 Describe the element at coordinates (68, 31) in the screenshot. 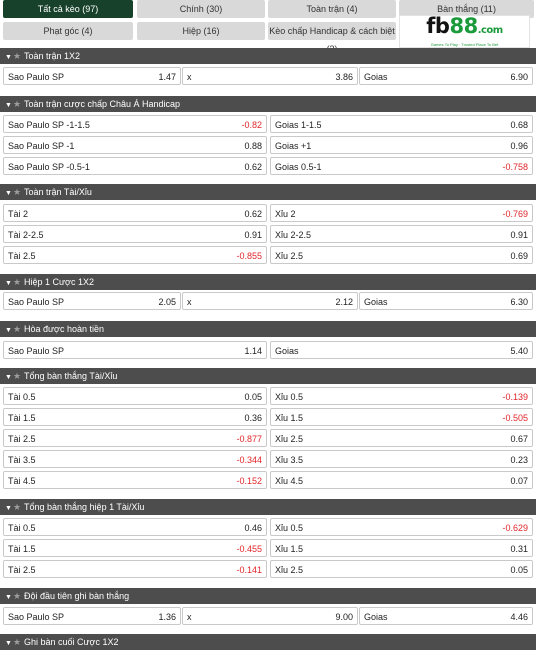

I see `tab-corners: Phạt góc (4)` at that location.